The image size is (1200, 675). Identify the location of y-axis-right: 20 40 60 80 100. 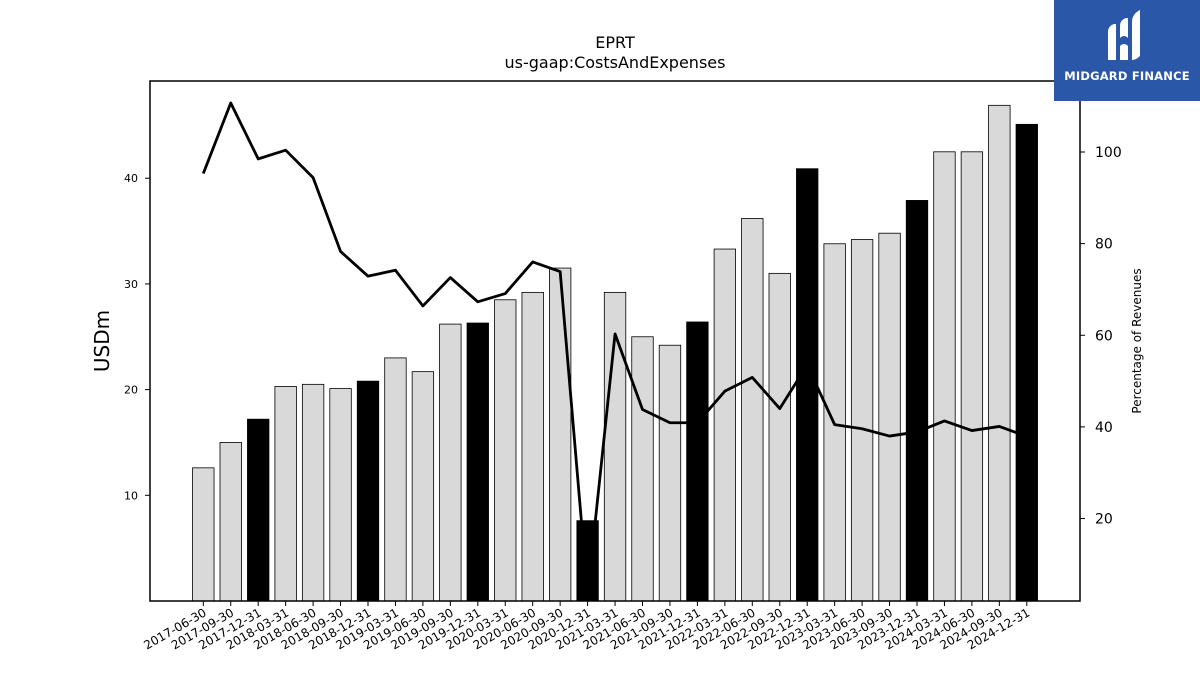
(1101, 336).